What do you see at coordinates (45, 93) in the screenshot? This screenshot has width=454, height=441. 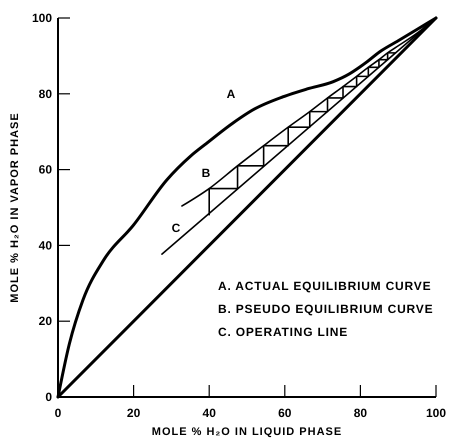 I see `y-tick-label: 80` at bounding box center [45, 93].